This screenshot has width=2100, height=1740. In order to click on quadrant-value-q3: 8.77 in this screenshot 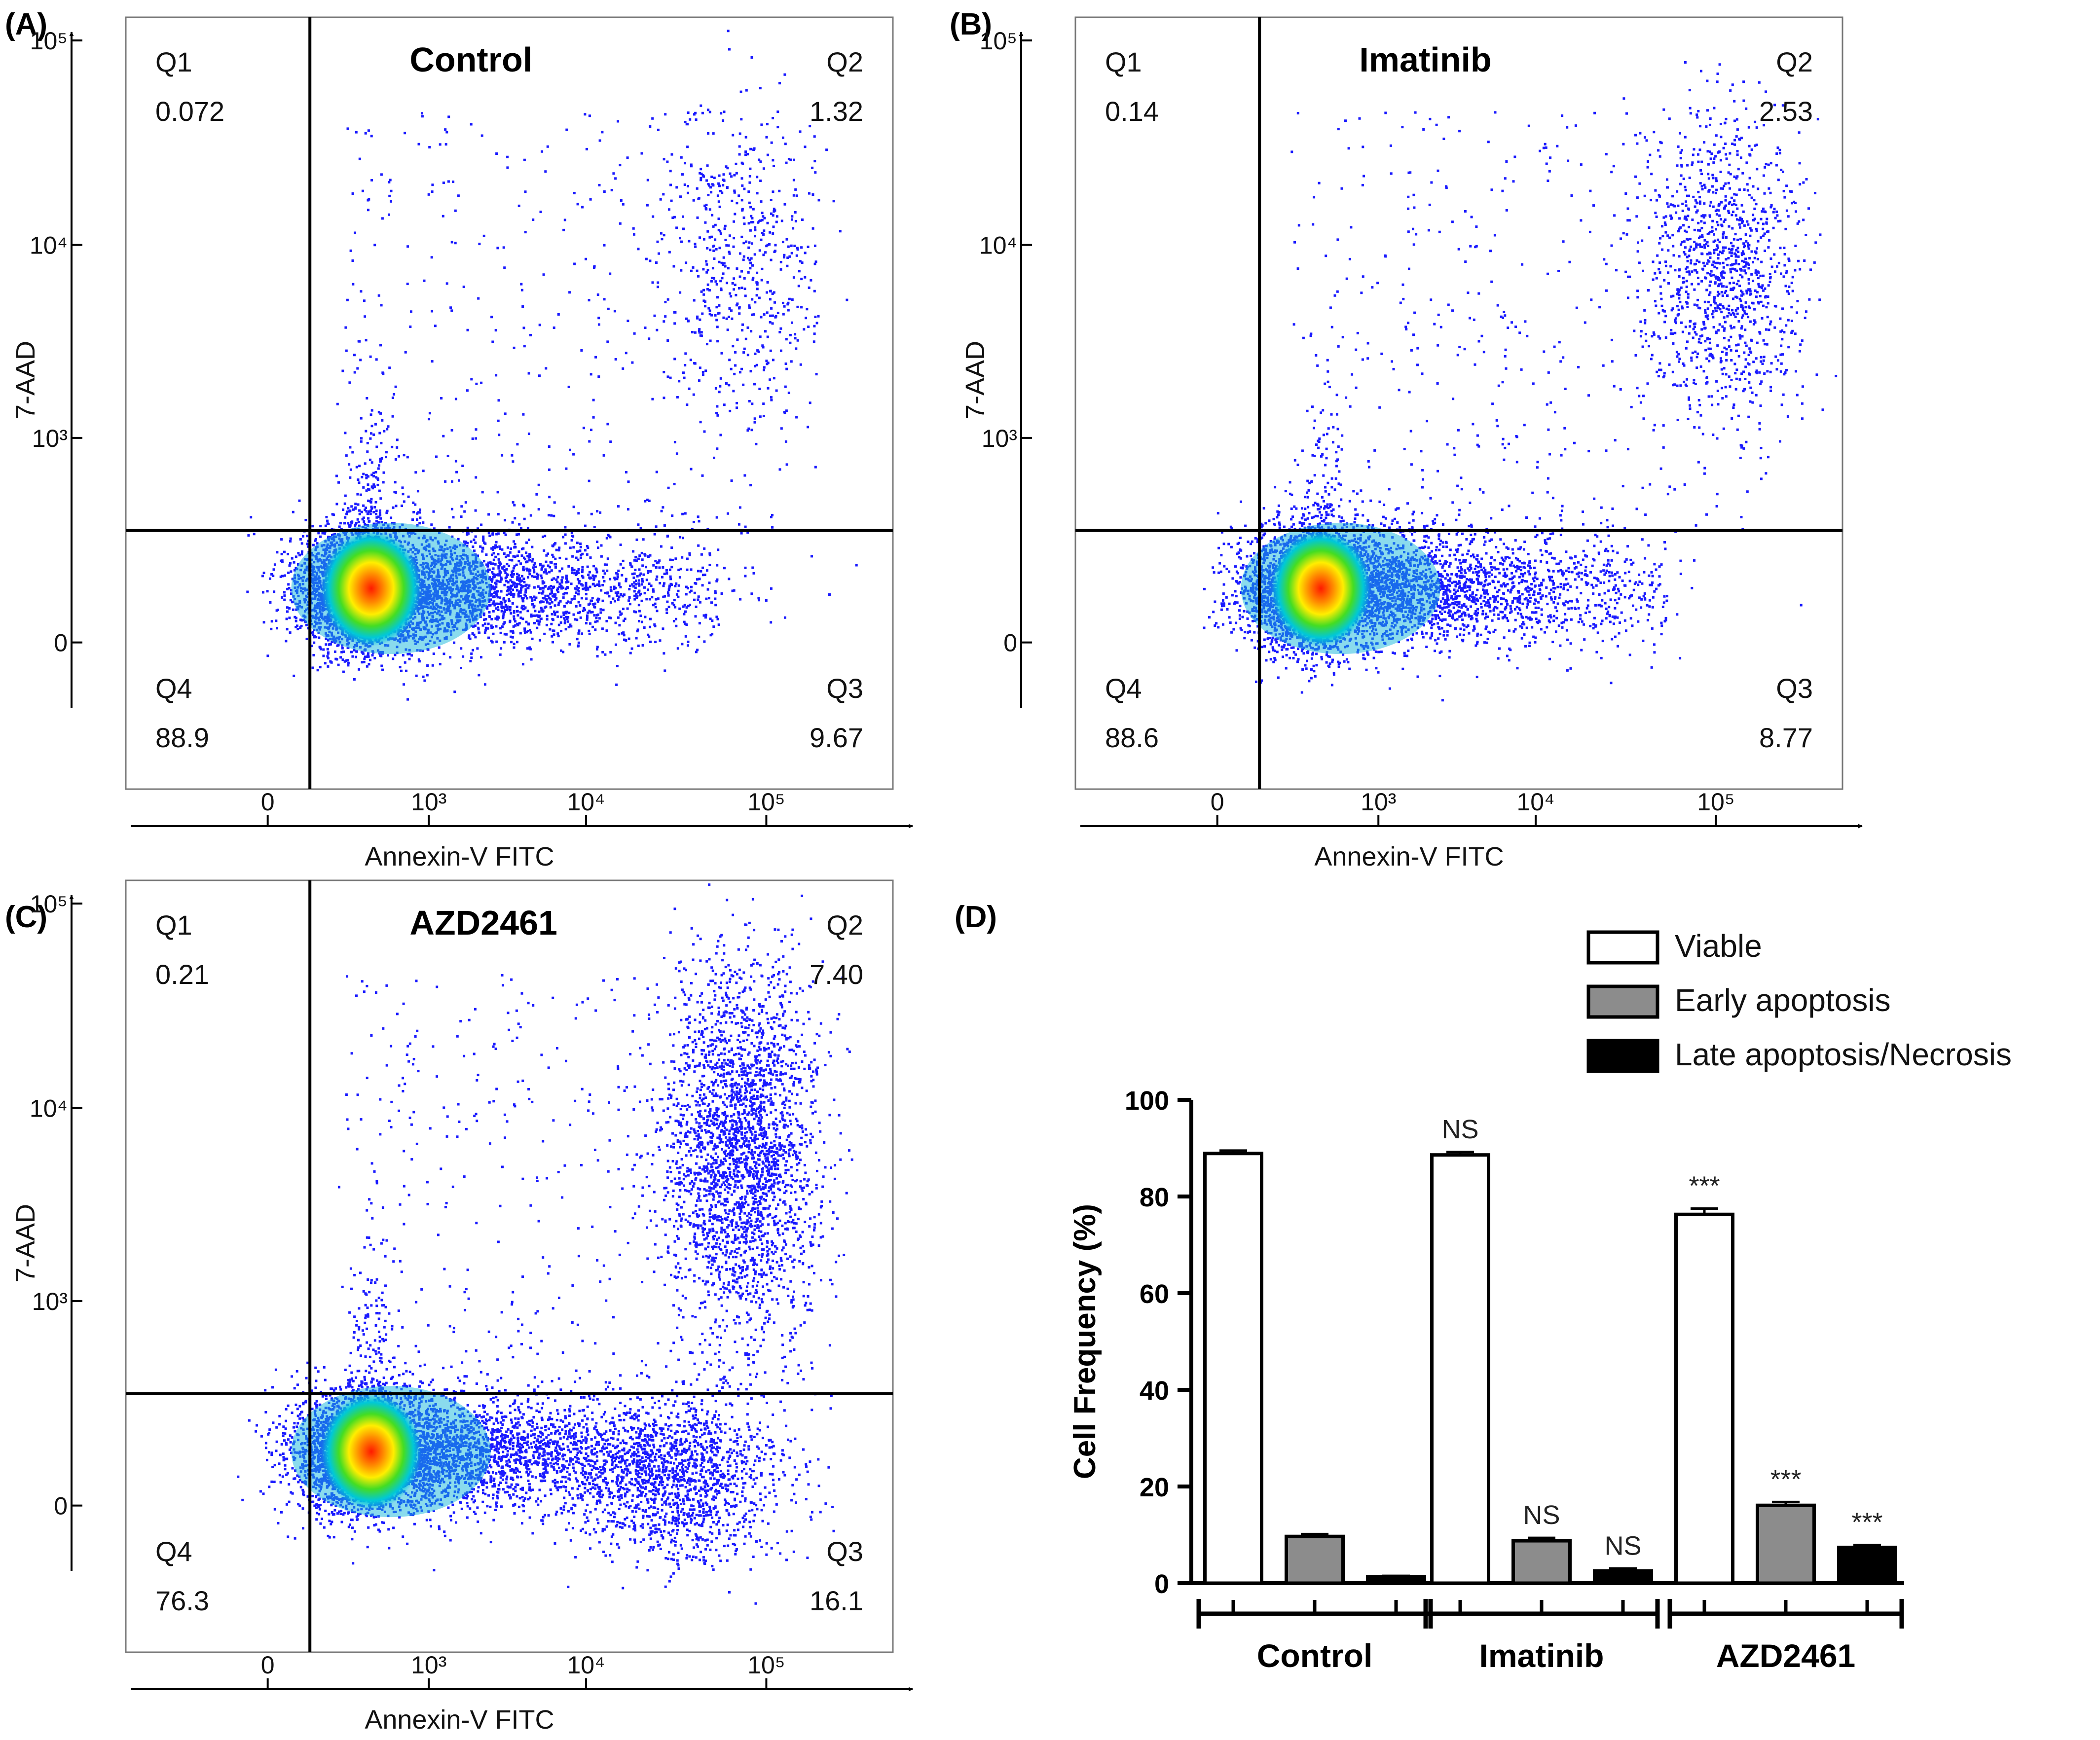, I will do `click(1786, 737)`.